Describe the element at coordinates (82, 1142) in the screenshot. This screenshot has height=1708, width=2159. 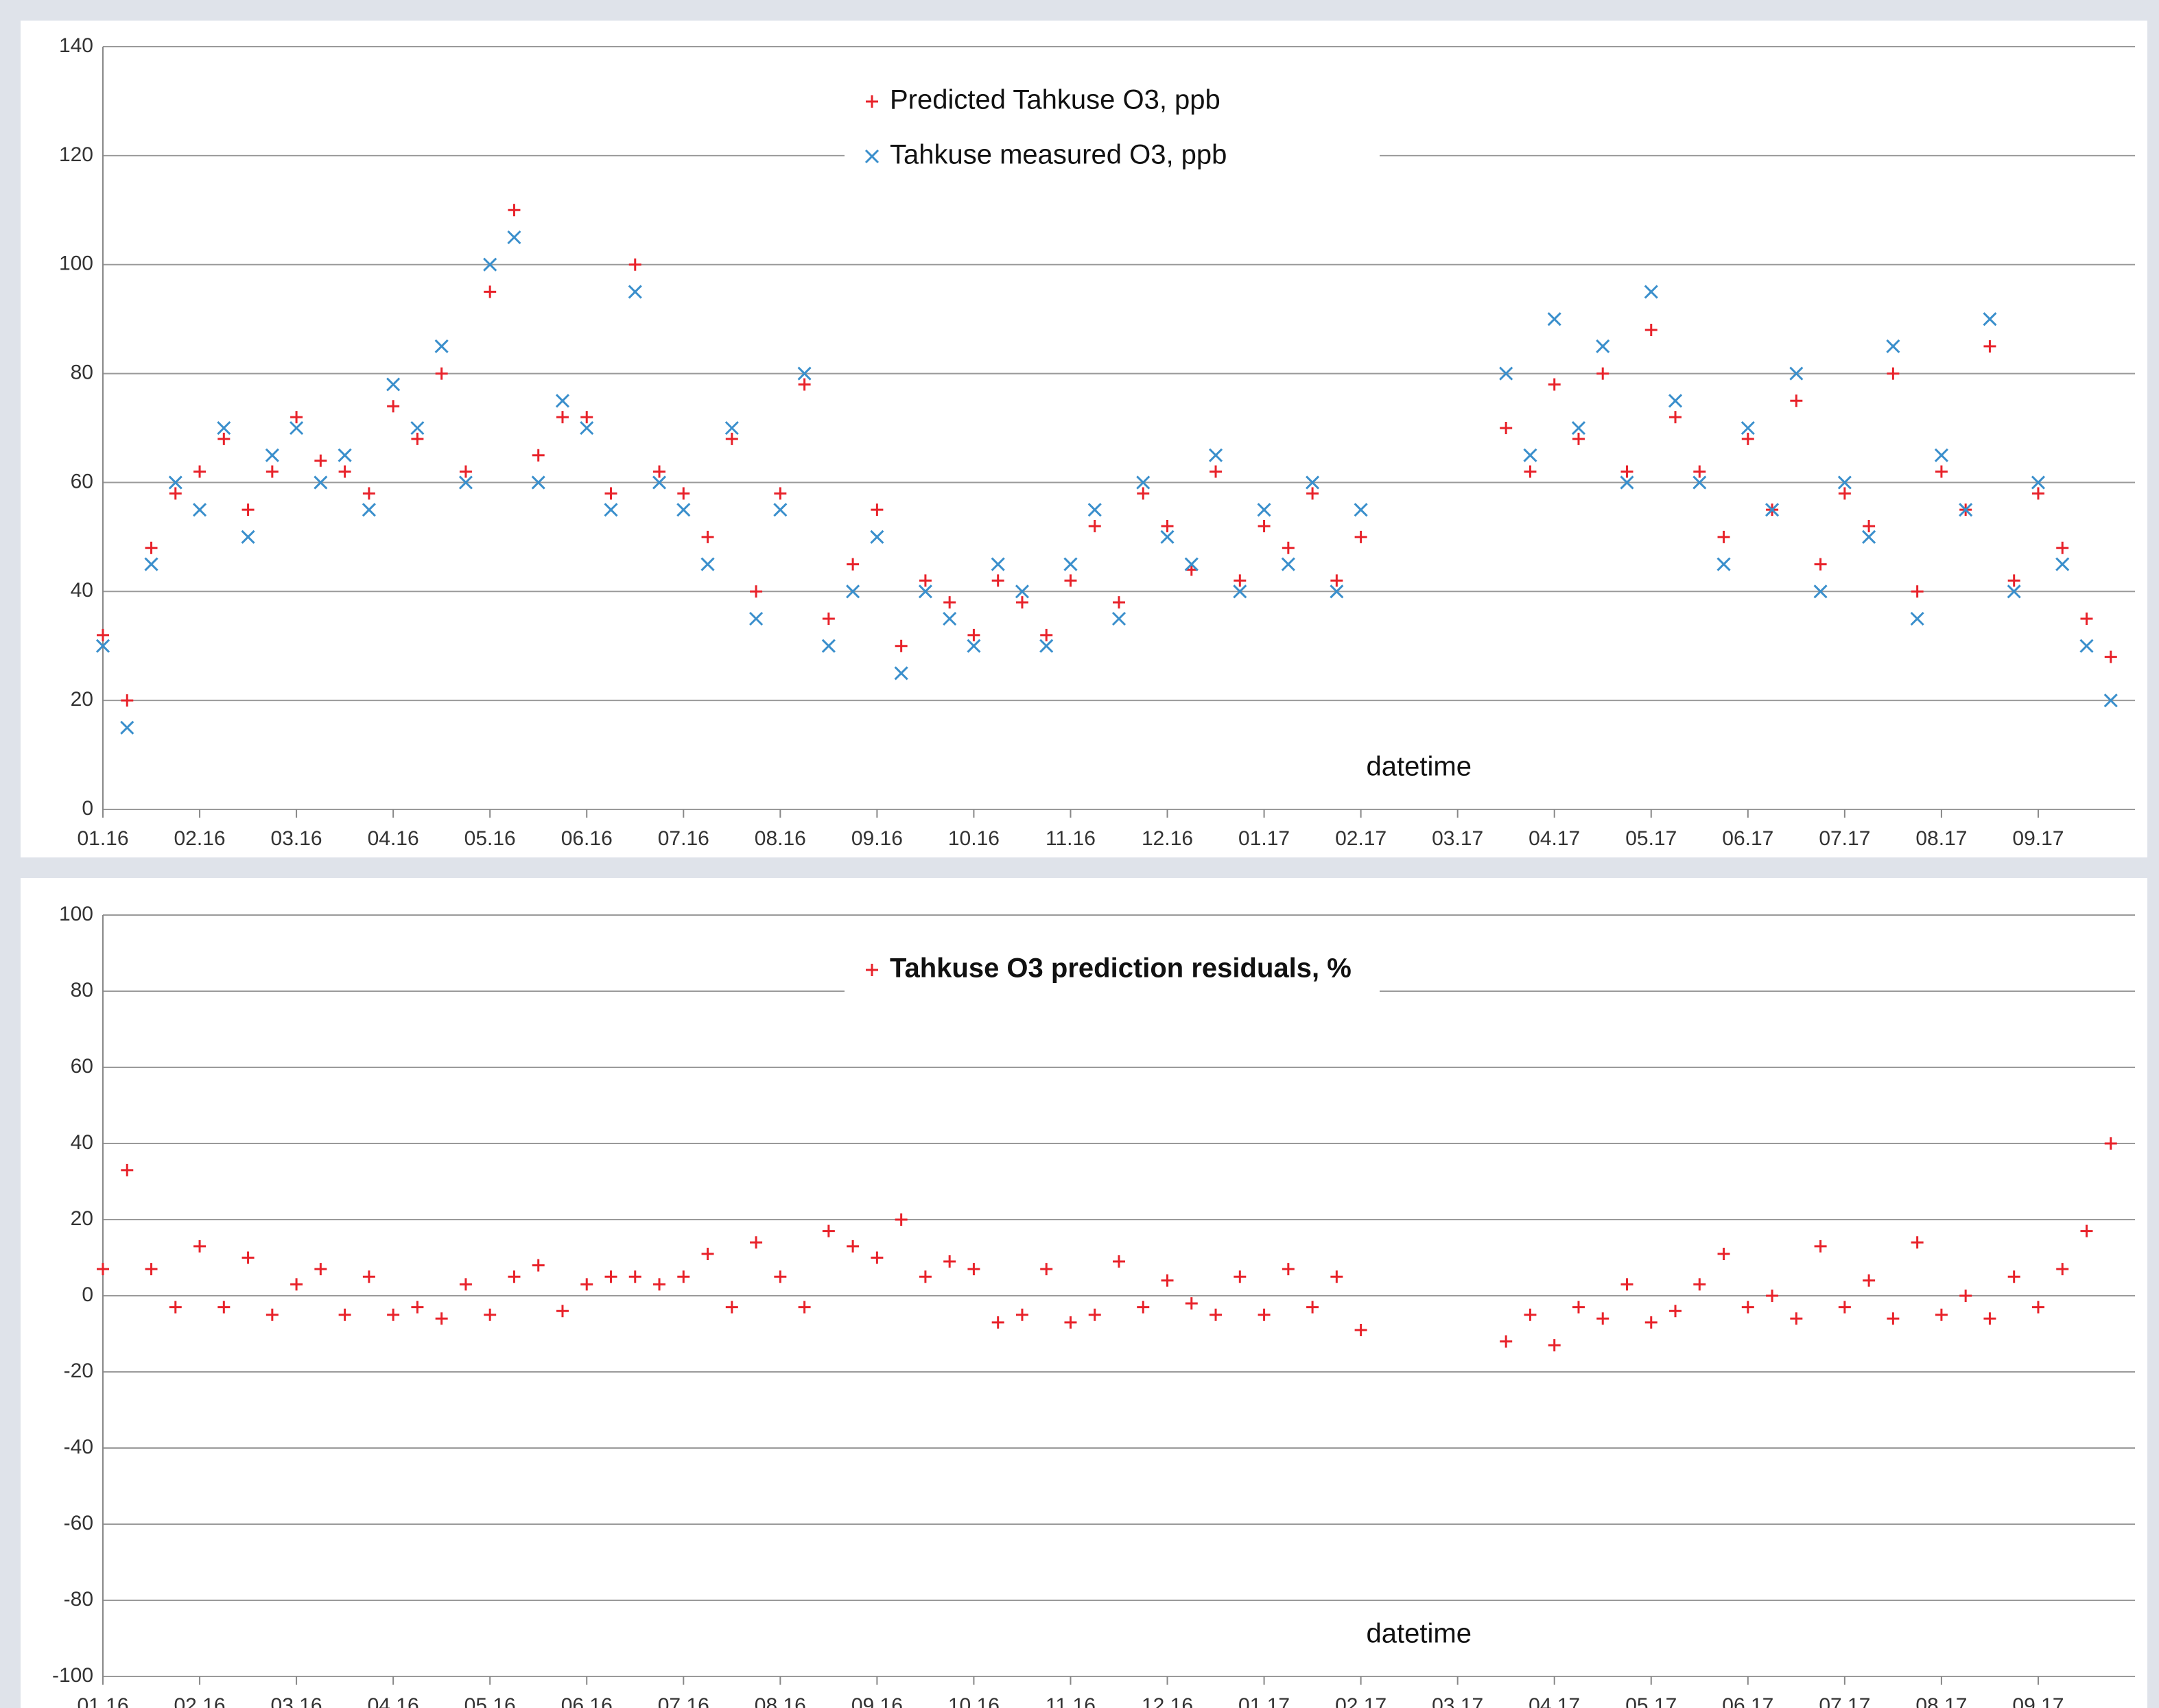
I see `y-tick-label: 40` at that location.